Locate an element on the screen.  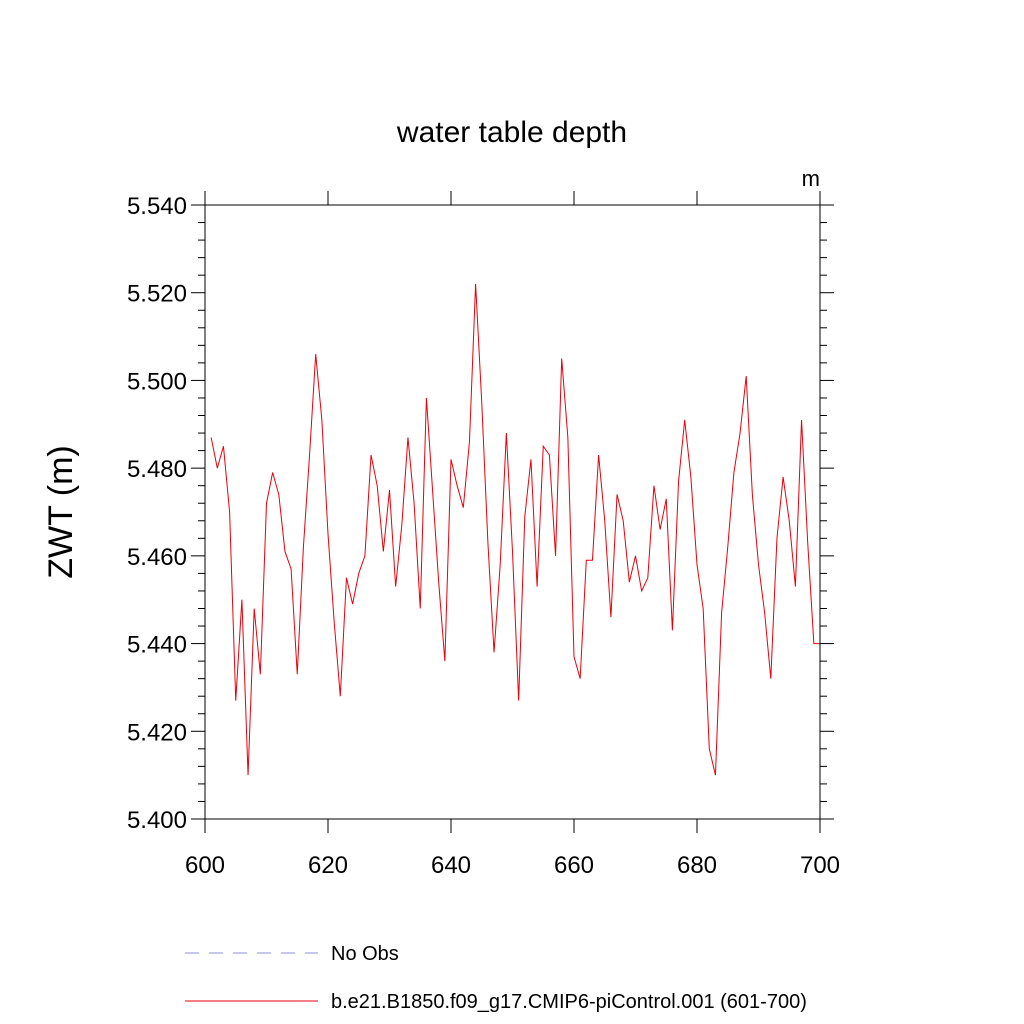
x-tick-label: 640 is located at coordinates (451, 865).